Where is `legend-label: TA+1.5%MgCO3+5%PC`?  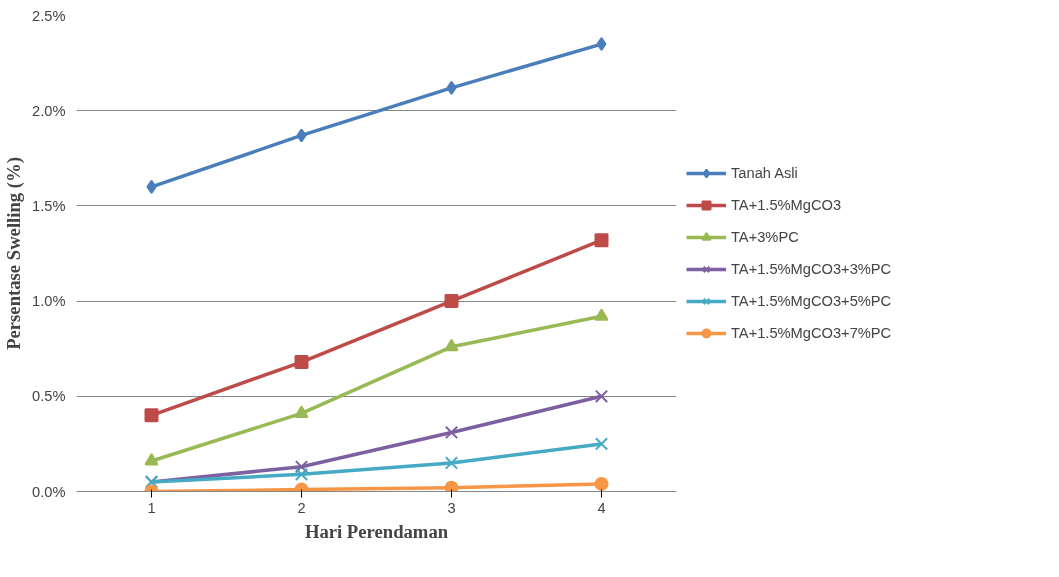
legend-label: TA+1.5%MgCO3+5%PC is located at coordinates (811, 301).